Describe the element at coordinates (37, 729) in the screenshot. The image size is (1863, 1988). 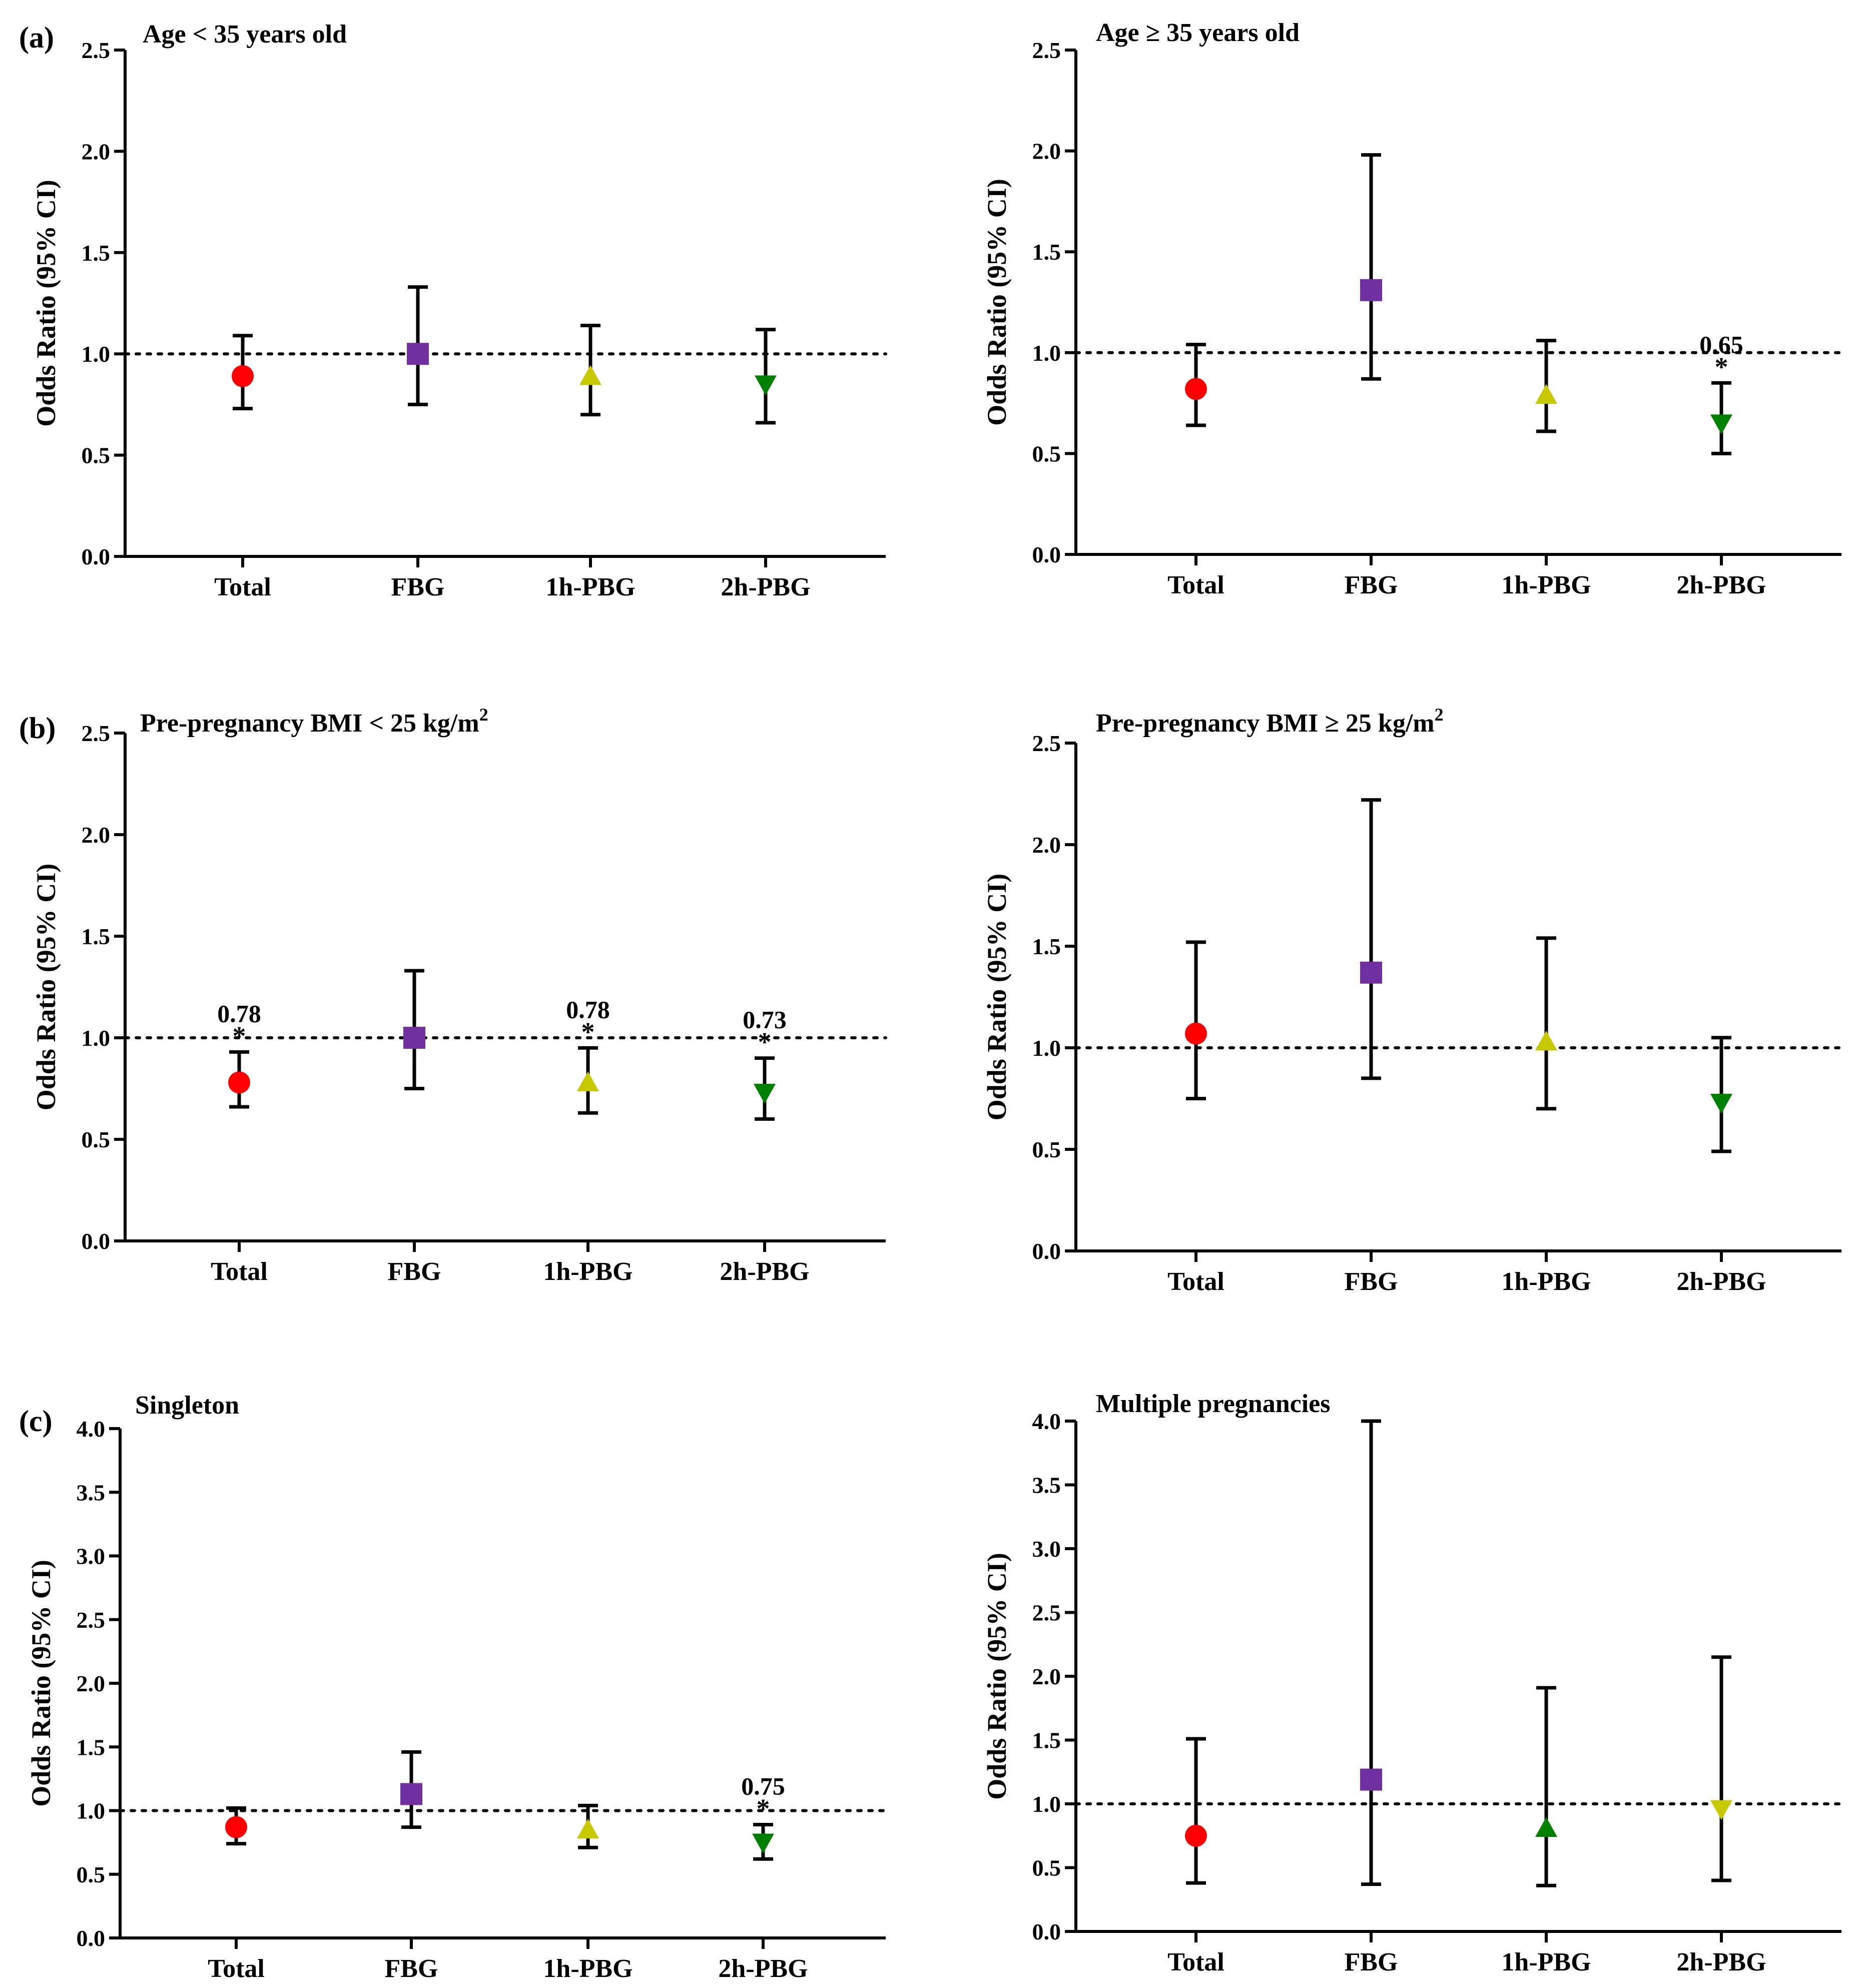
I see `panel-label: (b)` at that location.